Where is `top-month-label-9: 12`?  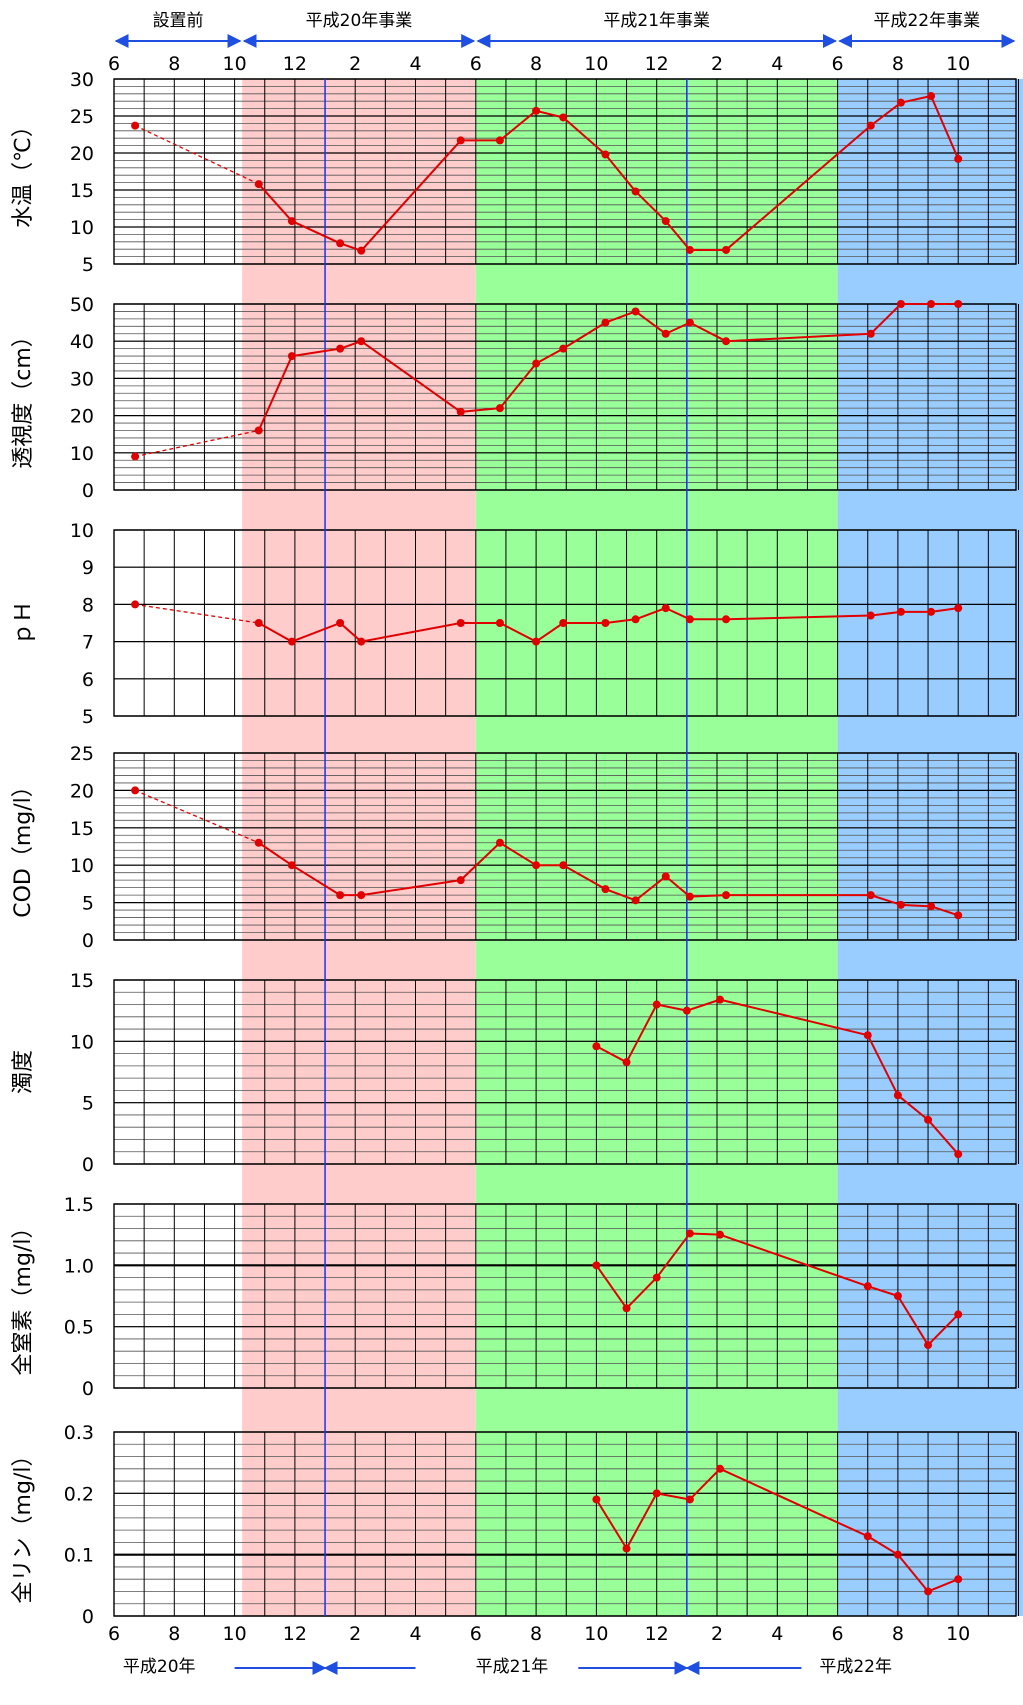 top-month-label-9: 12 is located at coordinates (657, 64).